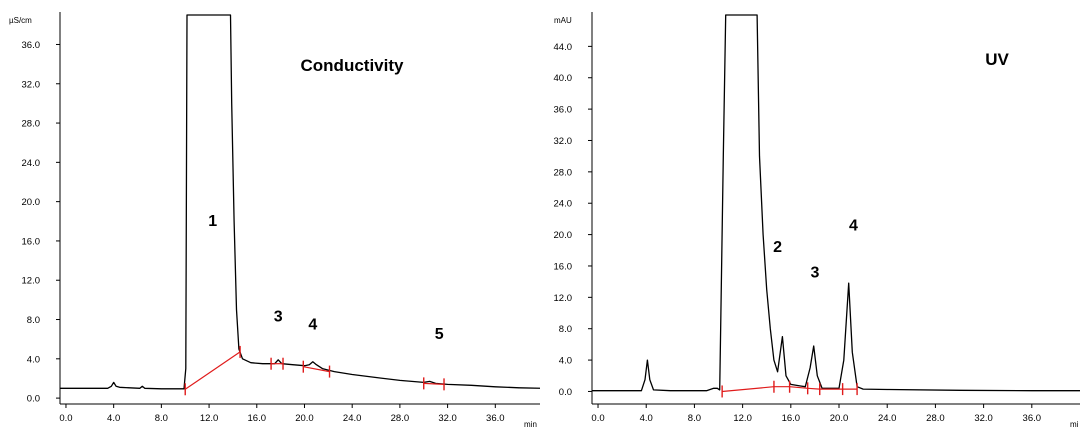 The image size is (1081, 428). Describe the element at coordinates (352, 65) in the screenshot. I see `chart-title: Conductivity` at that location.